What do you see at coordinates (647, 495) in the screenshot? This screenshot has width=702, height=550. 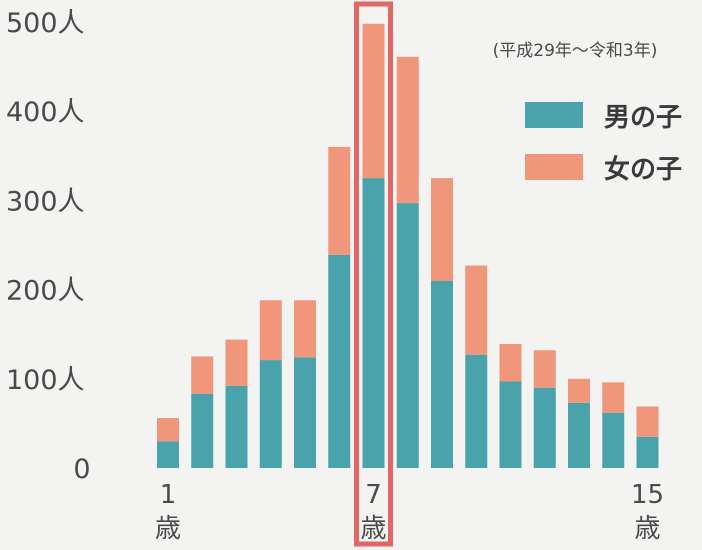 I see `x-tick-label: 15` at bounding box center [647, 495].